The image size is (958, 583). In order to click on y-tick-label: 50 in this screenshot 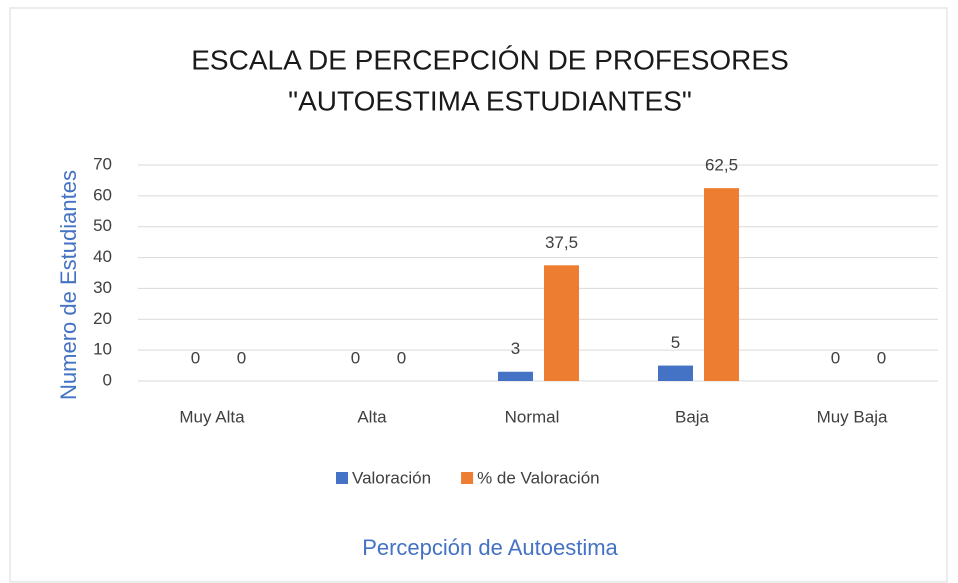, I will do `click(102, 225)`.